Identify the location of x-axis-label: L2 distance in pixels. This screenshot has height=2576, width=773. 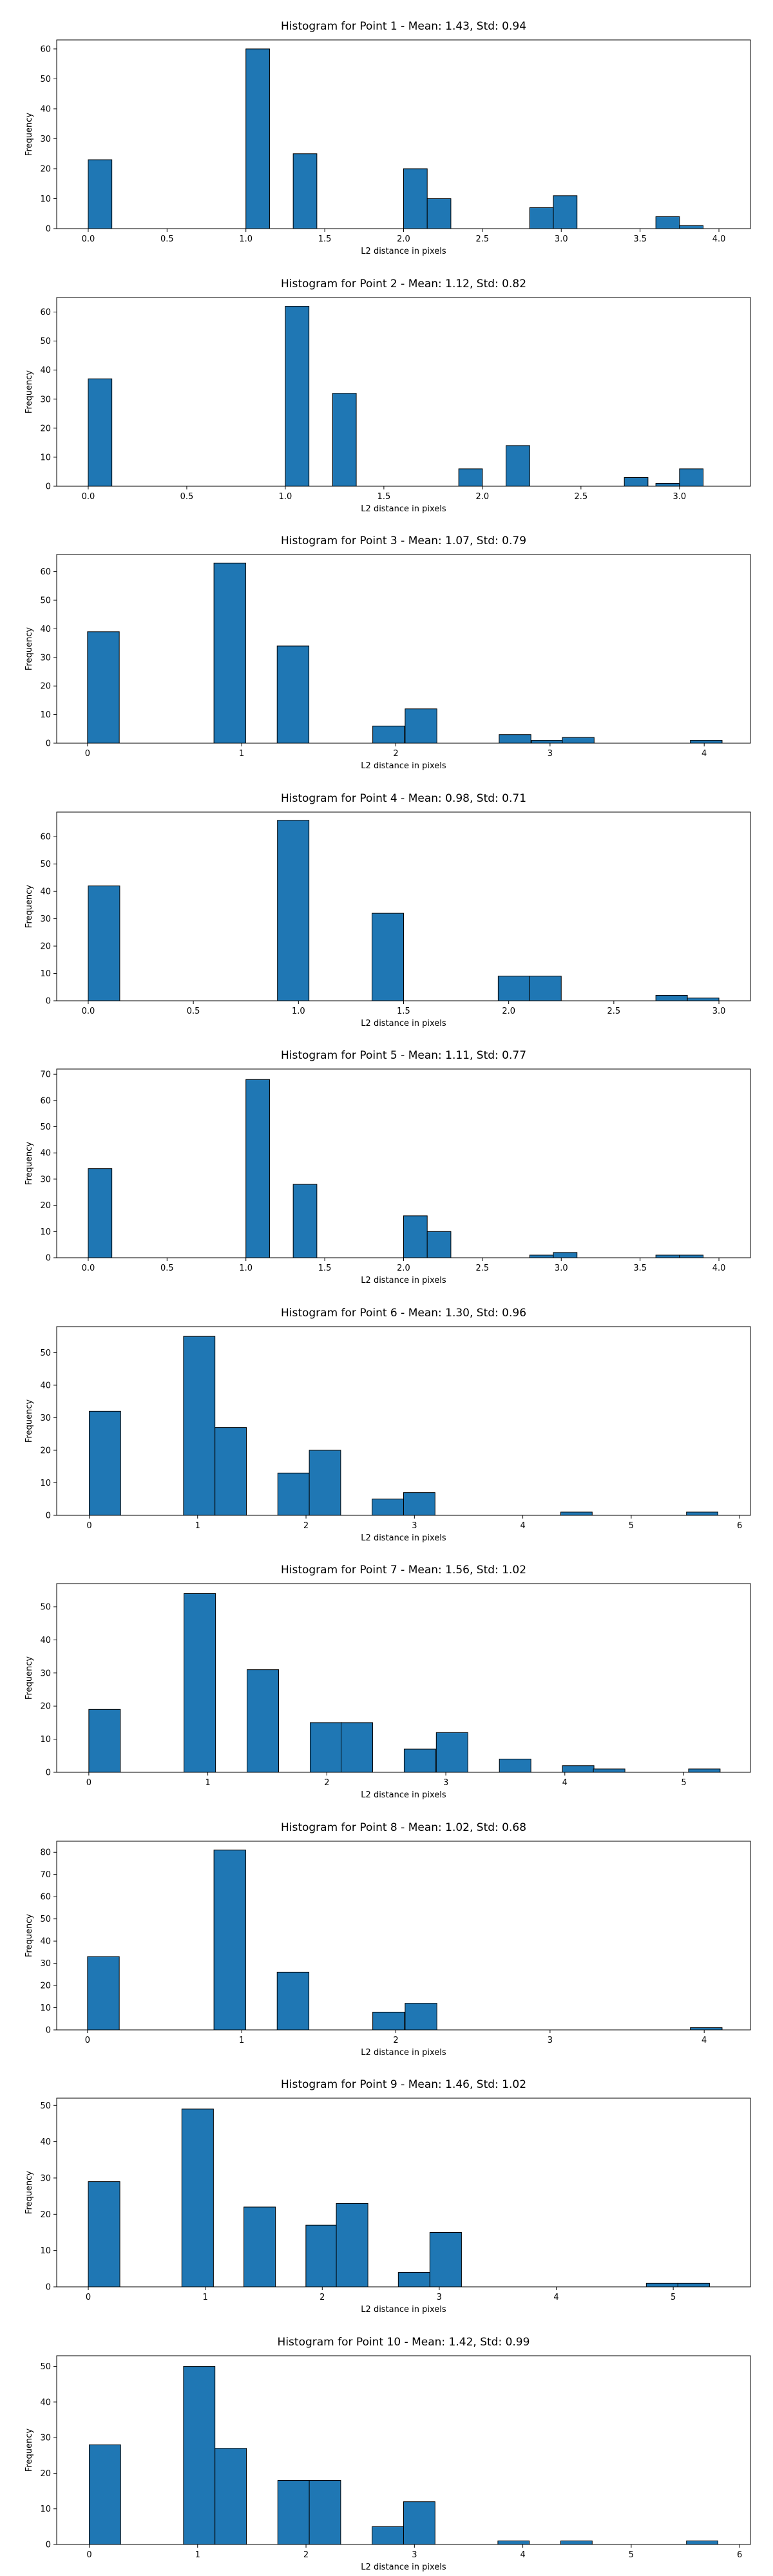
(403, 1281).